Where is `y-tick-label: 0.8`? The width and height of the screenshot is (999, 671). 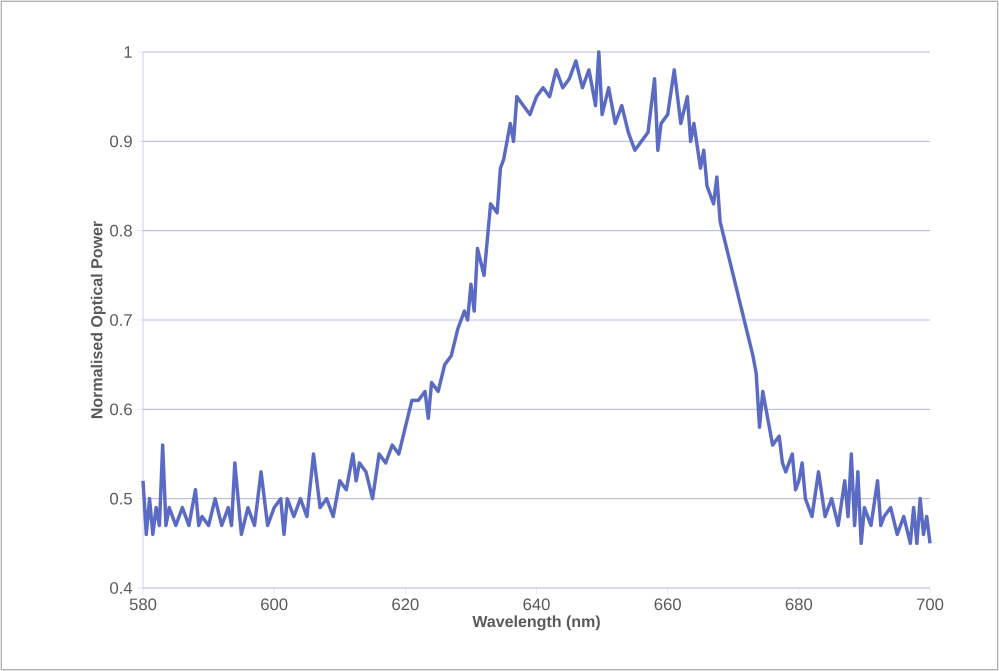
y-tick-label: 0.8 is located at coordinates (121, 230).